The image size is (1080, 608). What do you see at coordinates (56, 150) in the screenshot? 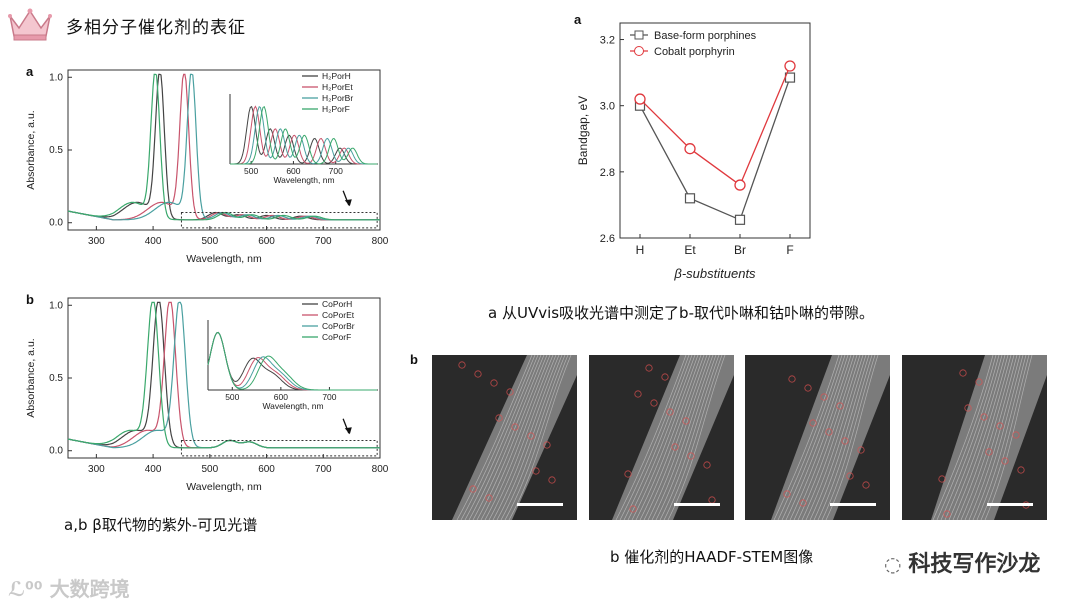
I see `y-tick-label: 0.5` at bounding box center [56, 150].